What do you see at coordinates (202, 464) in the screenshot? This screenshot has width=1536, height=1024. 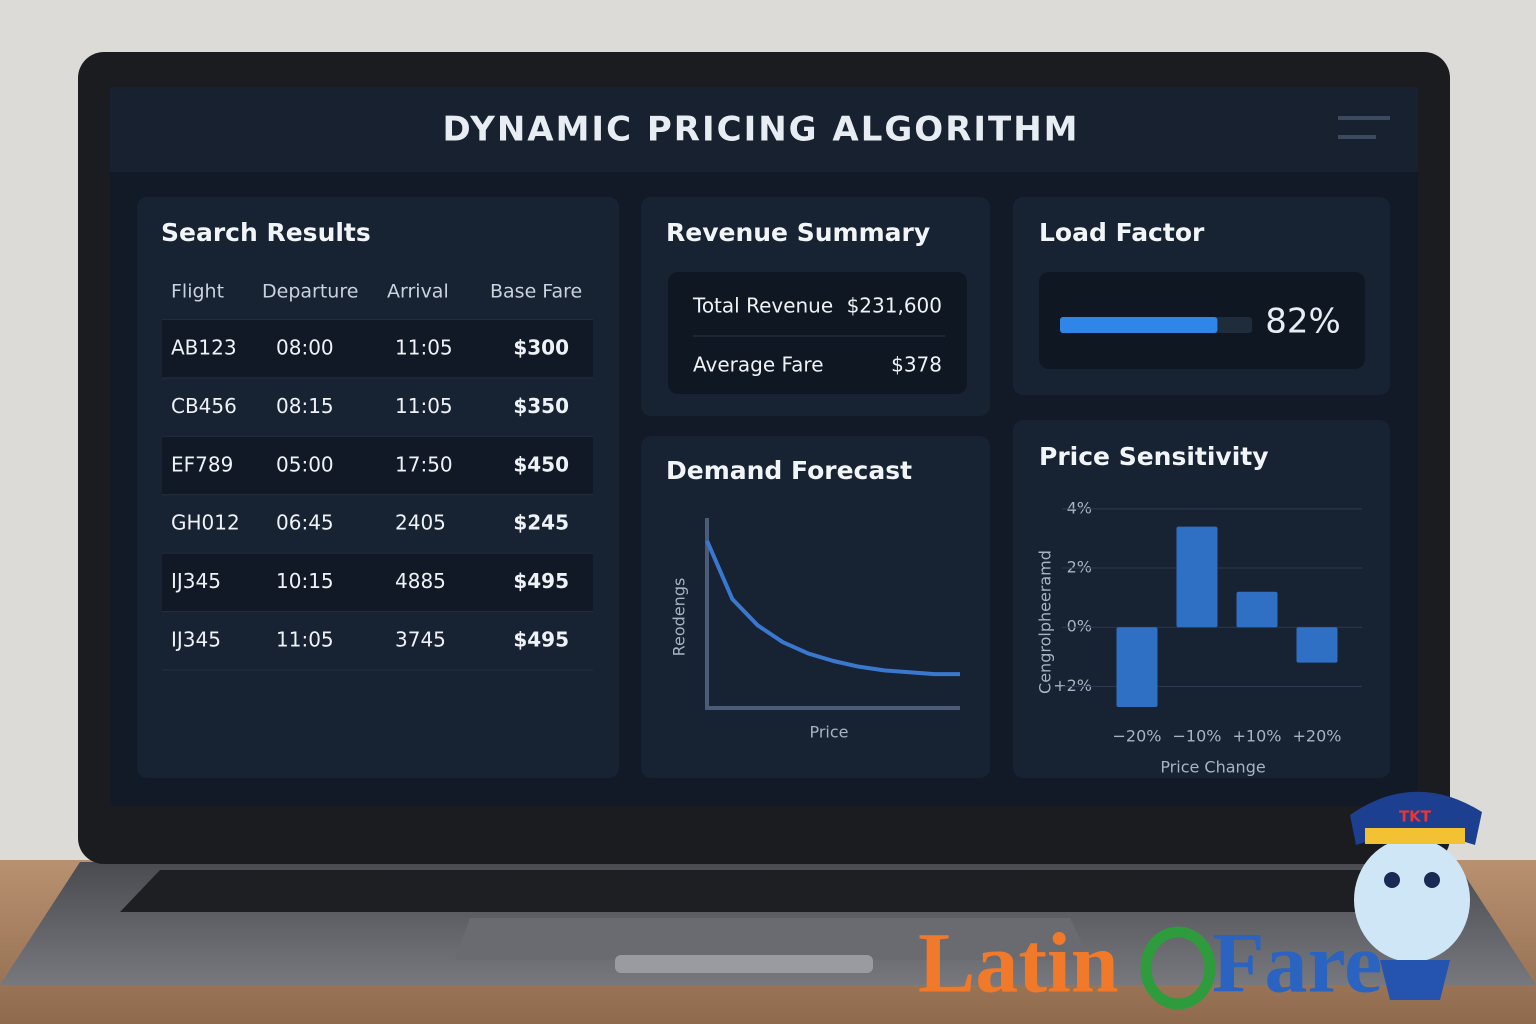 I see `table-cell: EF789` at bounding box center [202, 464].